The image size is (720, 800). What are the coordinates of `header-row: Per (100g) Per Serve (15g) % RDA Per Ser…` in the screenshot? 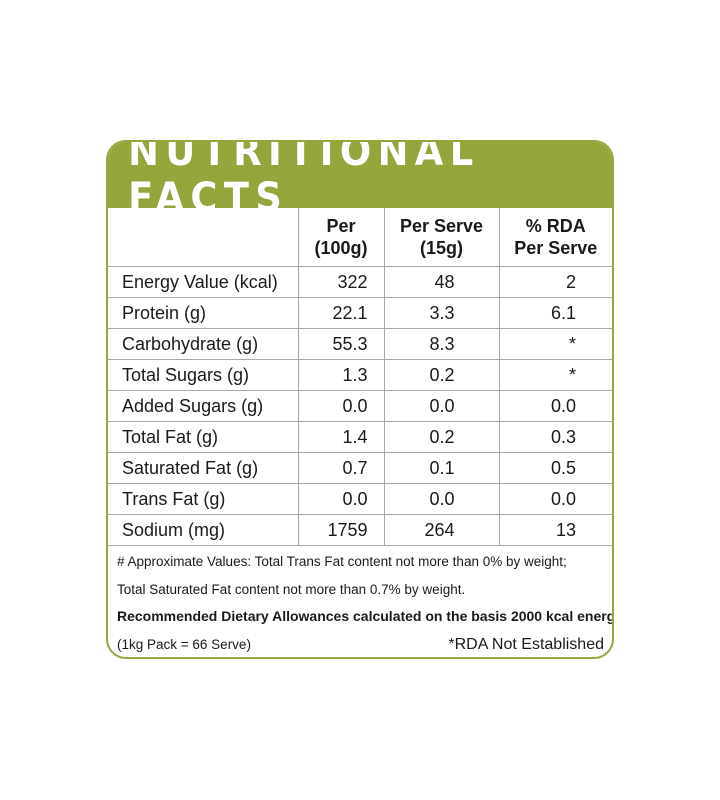 It's located at (360, 237).